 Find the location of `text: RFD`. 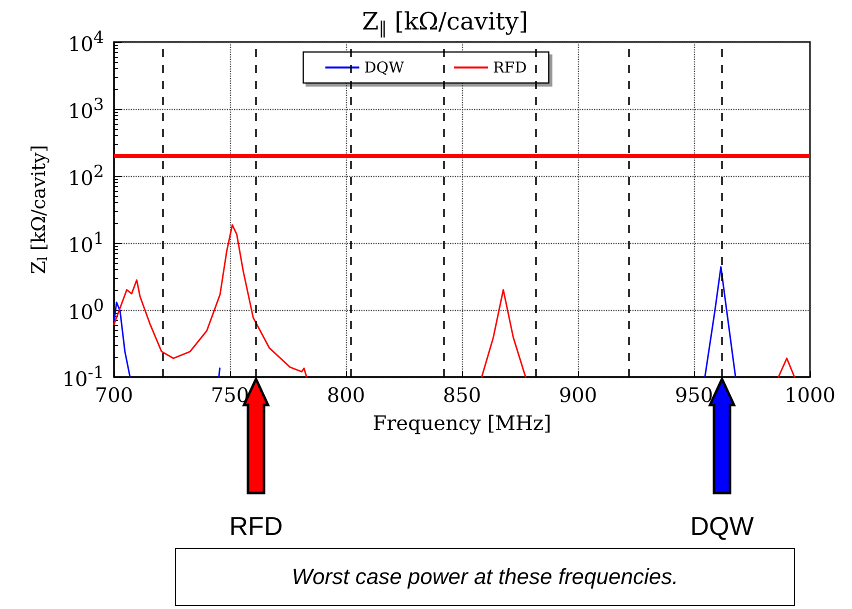

text: RFD is located at coordinates (256, 526).